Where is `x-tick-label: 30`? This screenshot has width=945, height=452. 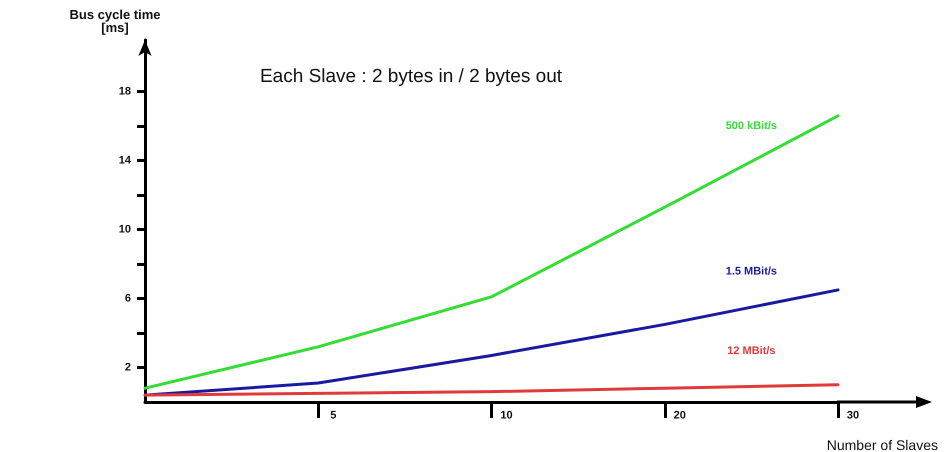
x-tick-label: 30 is located at coordinates (853, 416).